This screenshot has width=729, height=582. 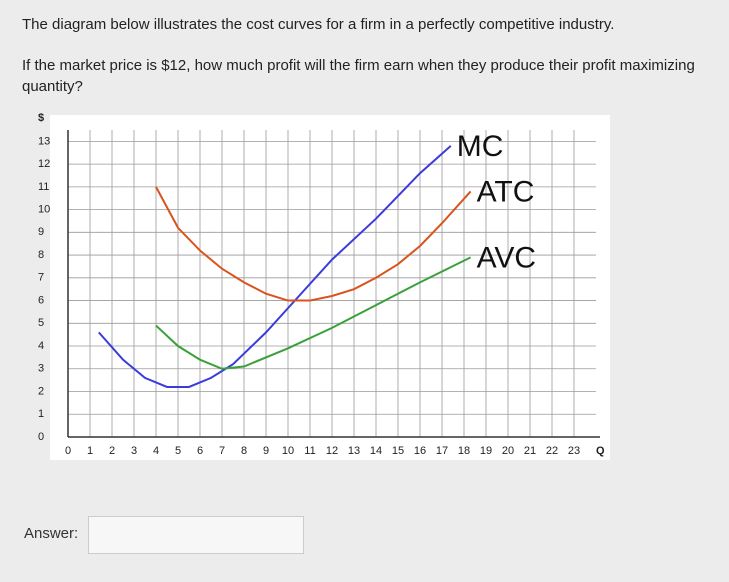 I want to click on x-tick-label: 10, so click(x=288, y=451).